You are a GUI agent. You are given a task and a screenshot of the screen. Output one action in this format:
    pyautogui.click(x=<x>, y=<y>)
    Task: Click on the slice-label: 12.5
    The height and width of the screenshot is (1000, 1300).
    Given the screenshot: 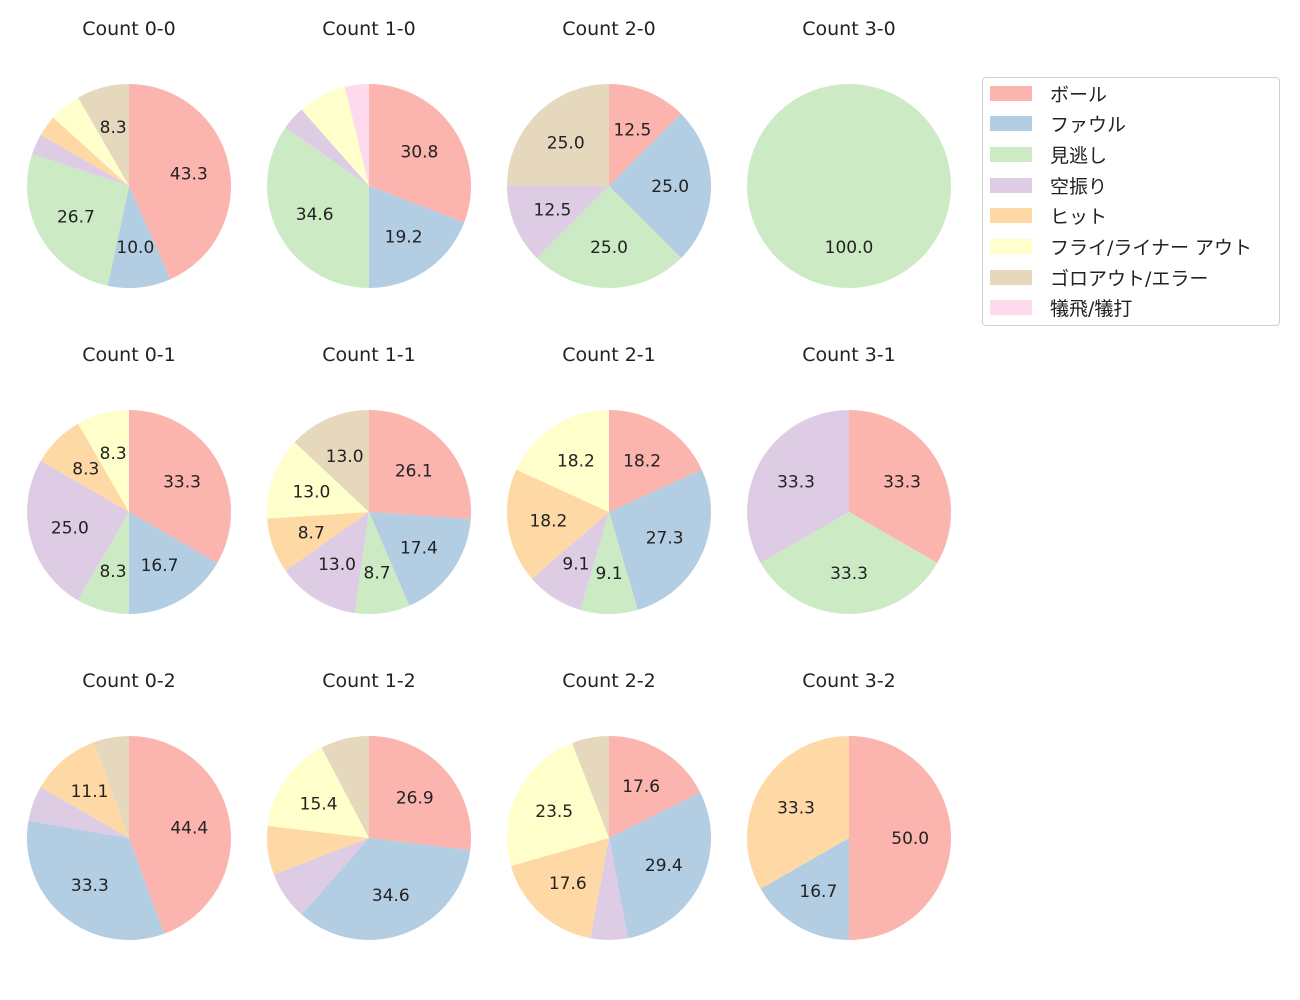 What is the action you would take?
    pyautogui.click(x=632, y=130)
    